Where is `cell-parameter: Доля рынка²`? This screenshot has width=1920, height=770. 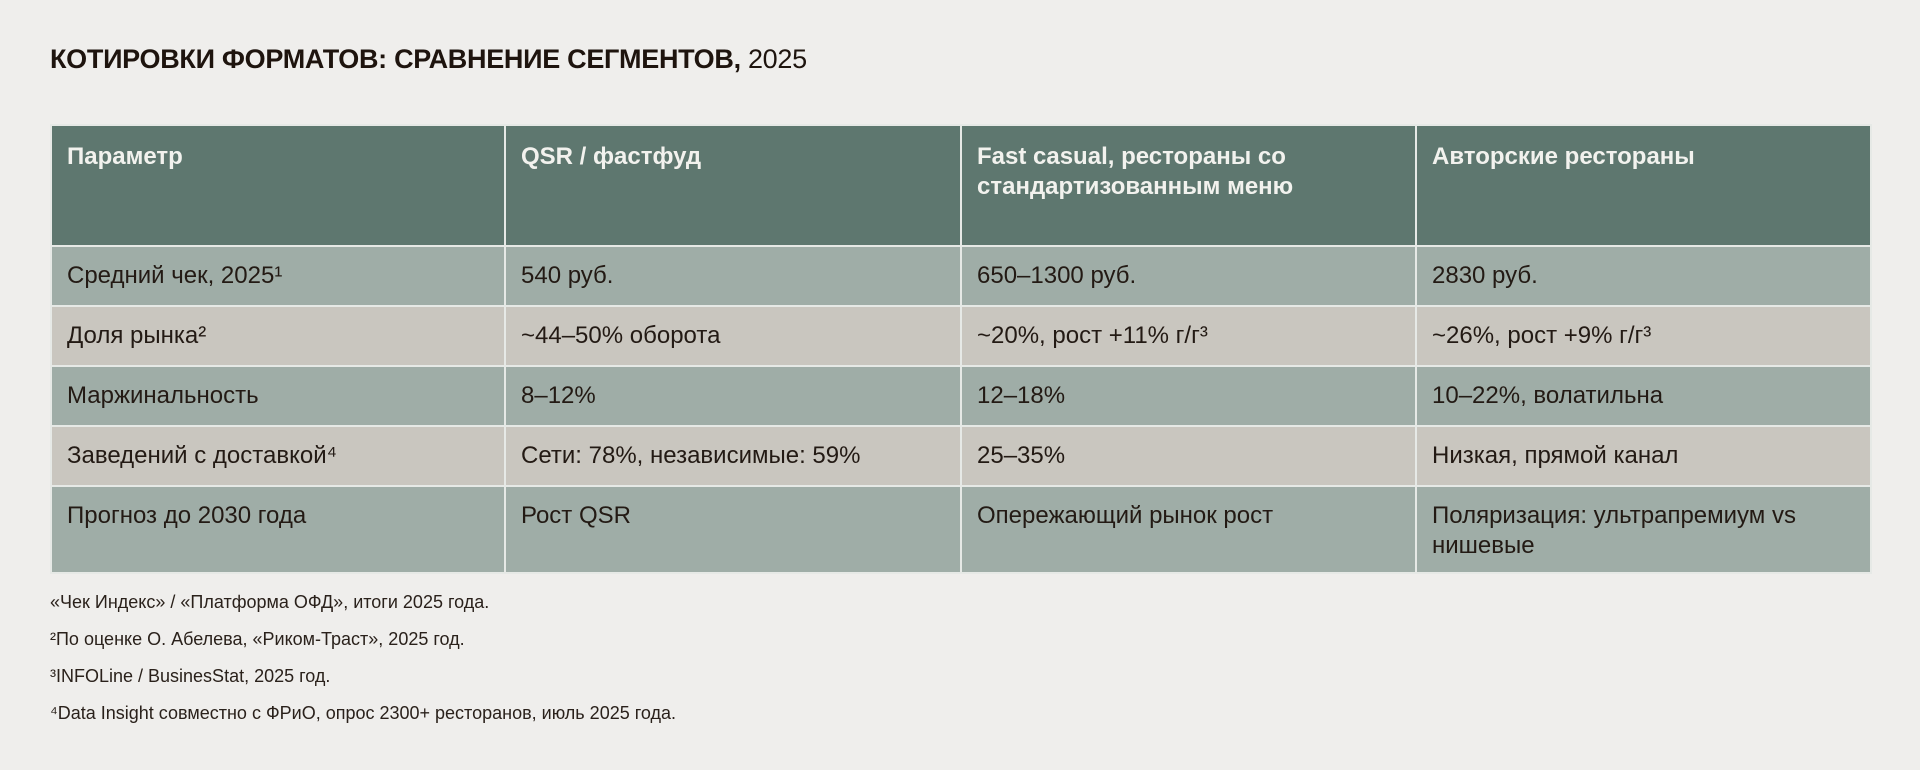
cell-parameter: Доля рынка² is located at coordinates (278, 336).